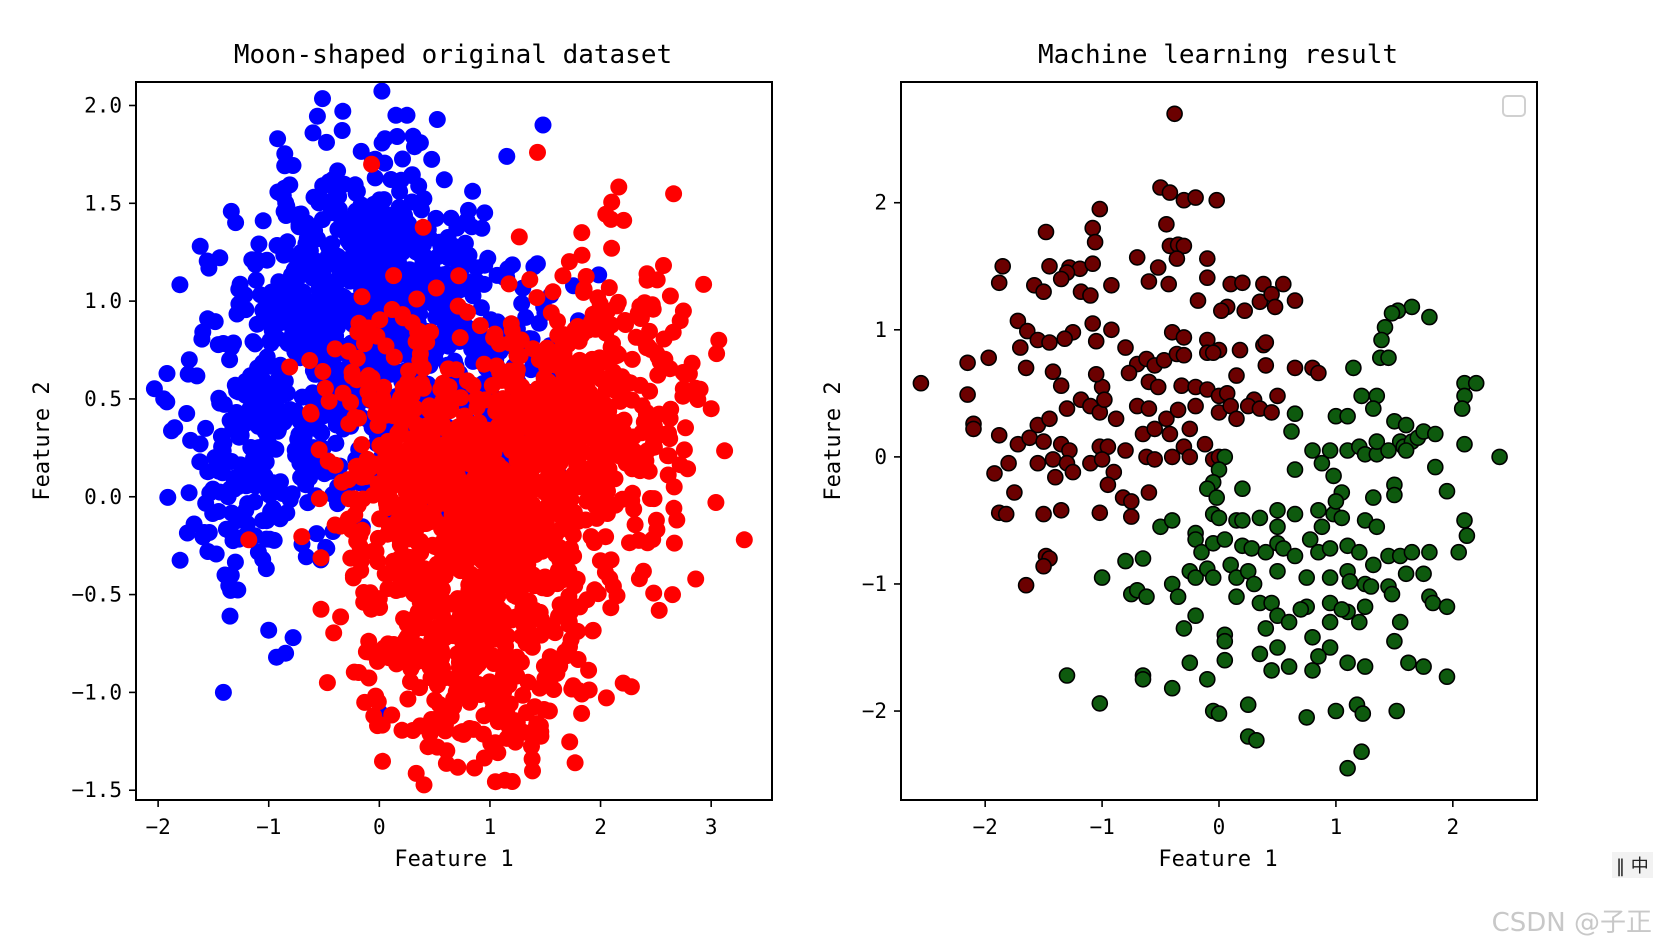 This screenshot has width=1664, height=945. What do you see at coordinates (1217, 859) in the screenshot?
I see `x-axis-label: Feature 1` at bounding box center [1217, 859].